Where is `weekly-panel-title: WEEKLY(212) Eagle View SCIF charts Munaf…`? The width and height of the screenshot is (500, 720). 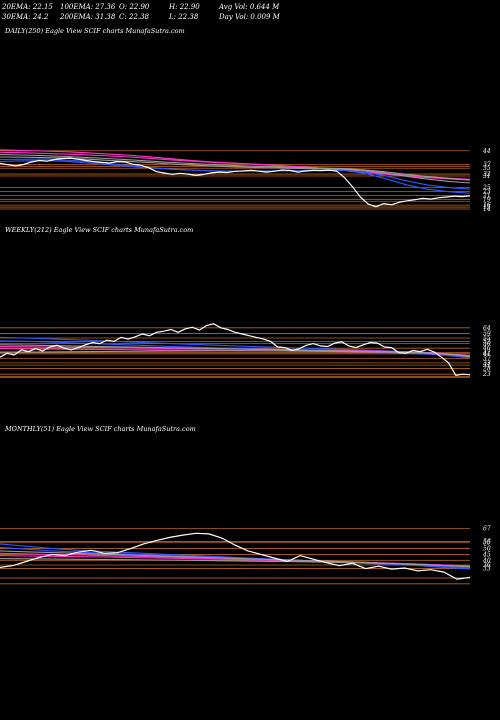 weekly-panel-title: WEEKLY(212) Eagle View SCIF charts Munaf… is located at coordinates (99, 230).